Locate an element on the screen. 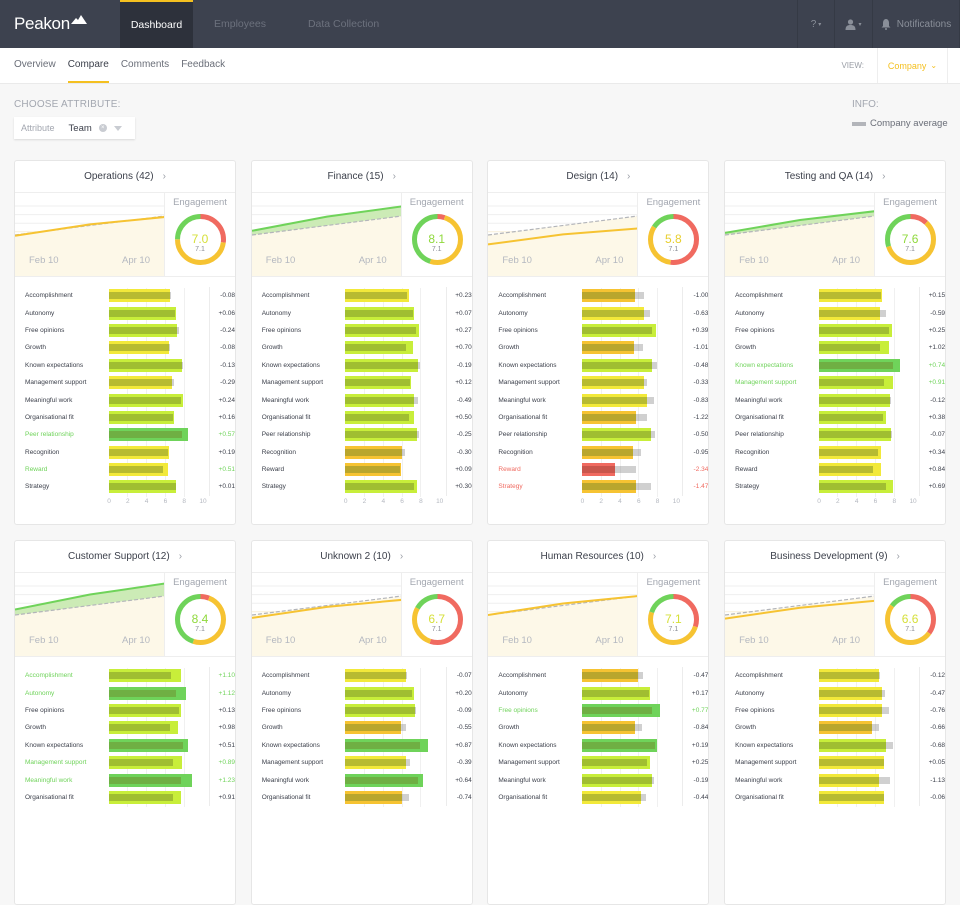  driver-row: Organisational fit +0.16 is located at coordinates (125, 418).